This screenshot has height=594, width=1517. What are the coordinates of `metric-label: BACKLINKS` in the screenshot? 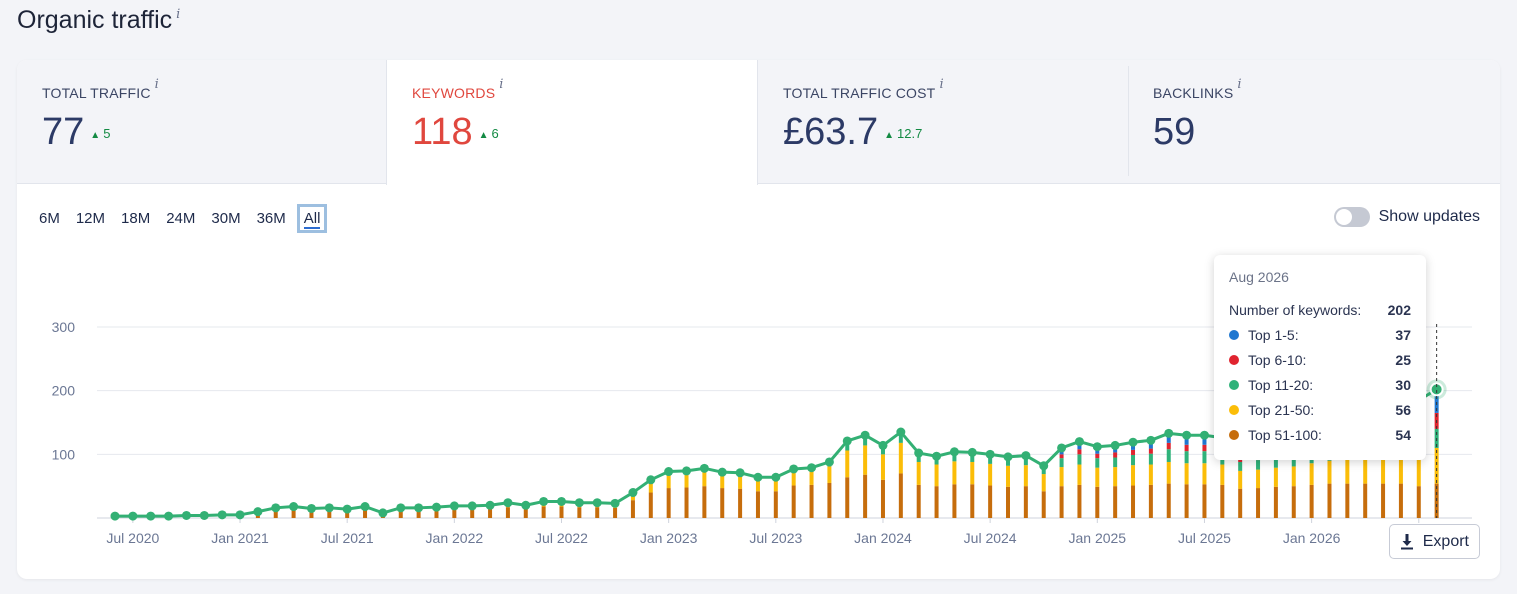 It's located at (1193, 93).